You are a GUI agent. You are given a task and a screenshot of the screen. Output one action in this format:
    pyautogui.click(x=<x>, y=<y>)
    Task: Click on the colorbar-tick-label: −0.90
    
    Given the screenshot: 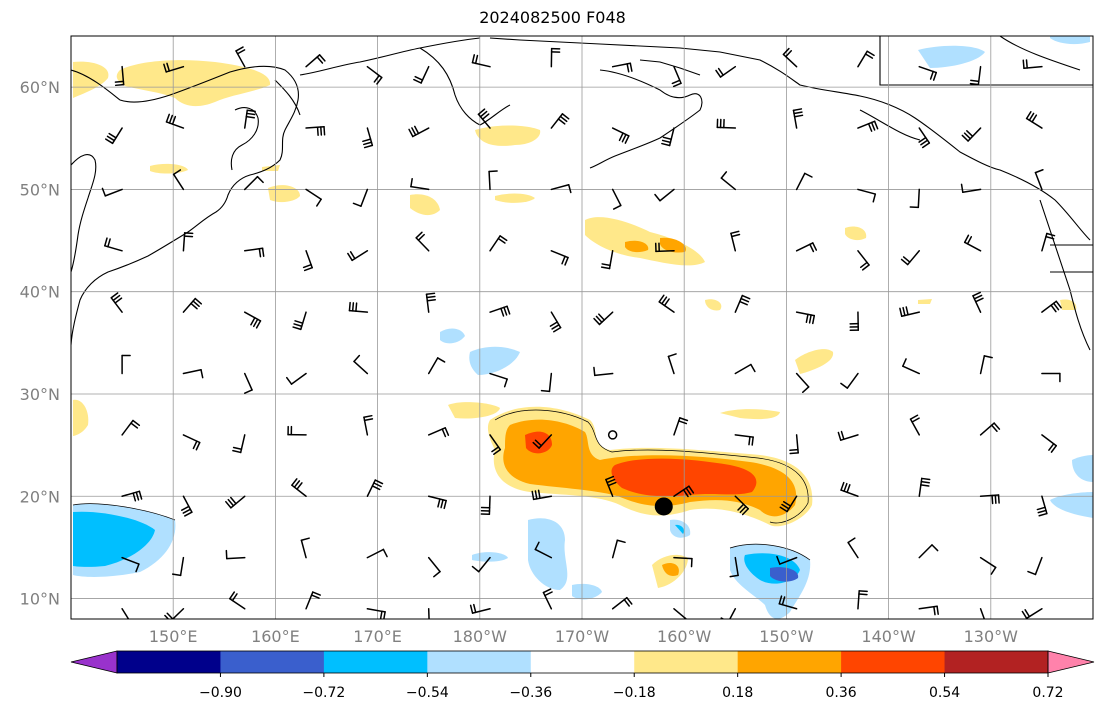 What is the action you would take?
    pyautogui.click(x=220, y=693)
    